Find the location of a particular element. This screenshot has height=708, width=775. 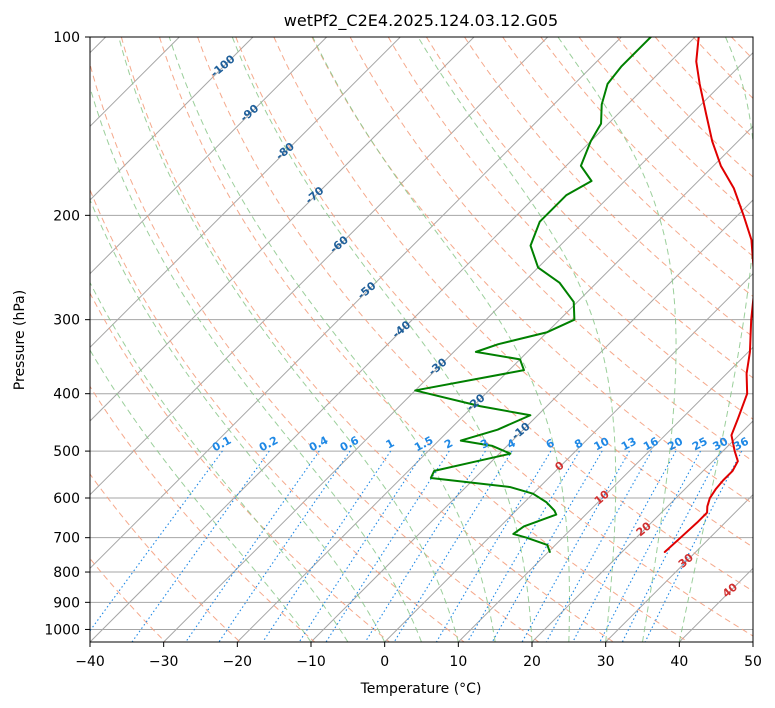

y-axis-ticks: 100 200 300 400 500 600 700 800 900 1000 is located at coordinates (67, 334).